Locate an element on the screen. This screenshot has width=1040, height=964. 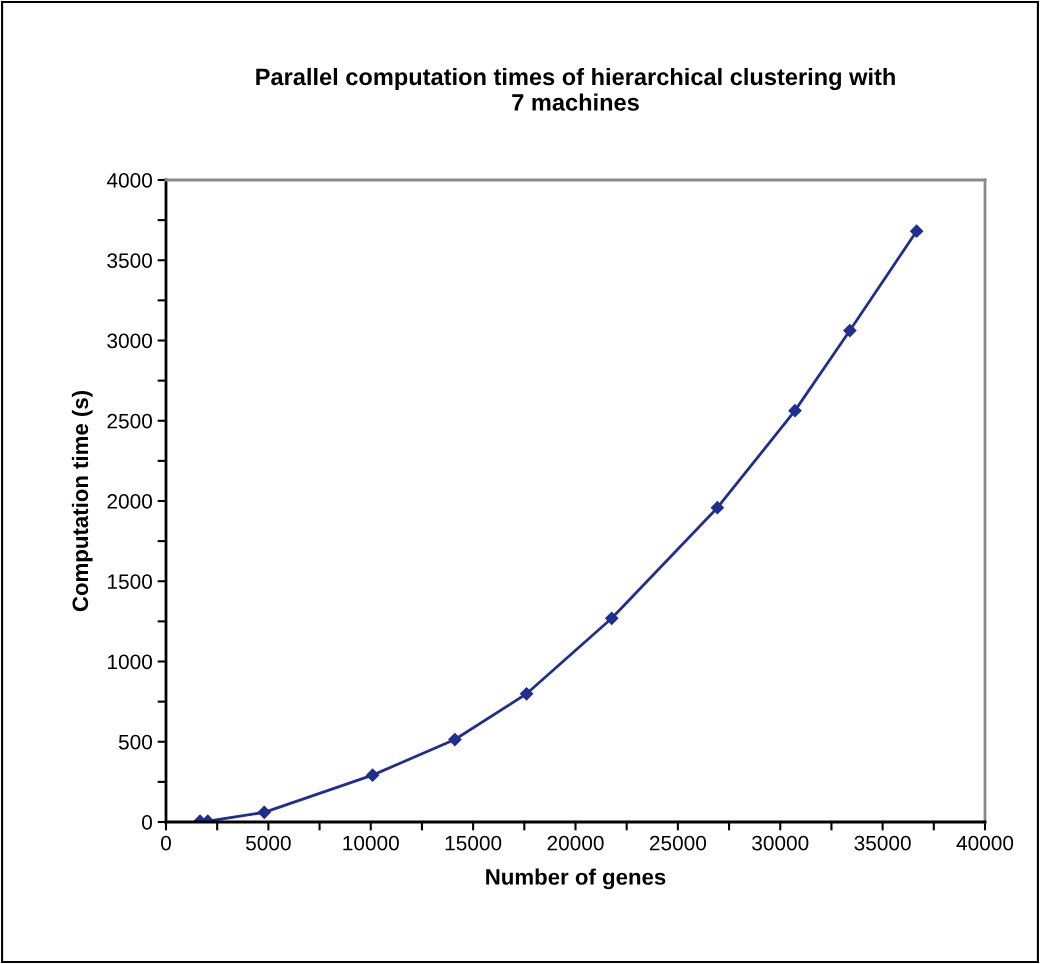
y-tick-label: 1000 is located at coordinates (130, 662).